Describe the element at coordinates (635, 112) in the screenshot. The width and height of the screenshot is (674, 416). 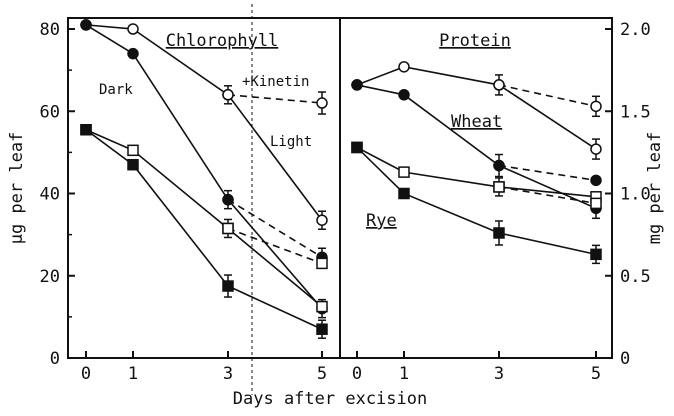
I see `right-y-tick-label: 1.5` at that location.